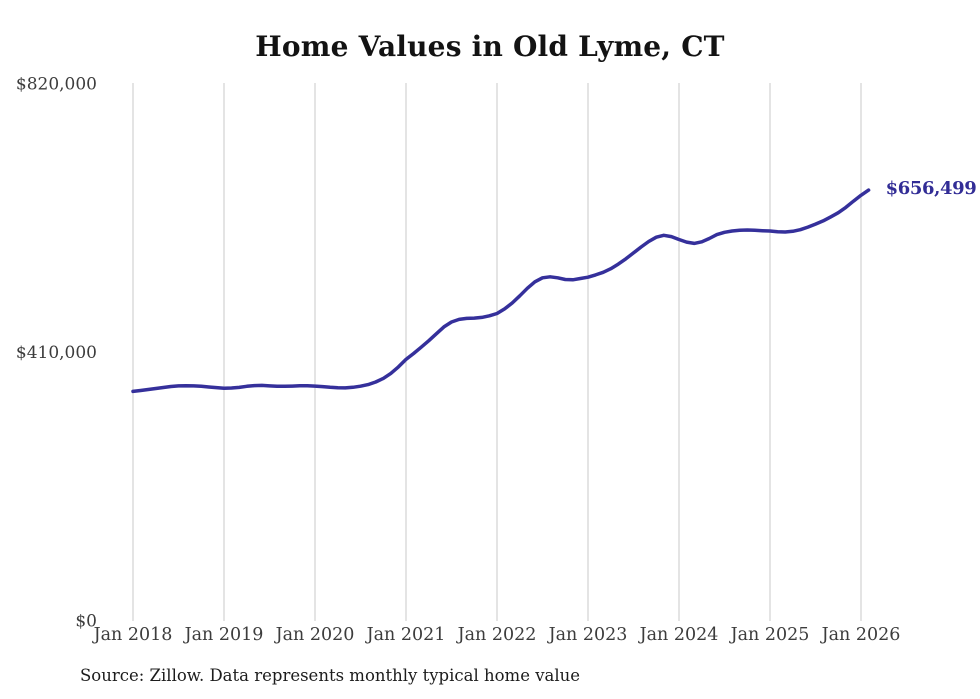 The image size is (980, 699). I want to click on y-tick-label: $410,000, so click(56, 353).